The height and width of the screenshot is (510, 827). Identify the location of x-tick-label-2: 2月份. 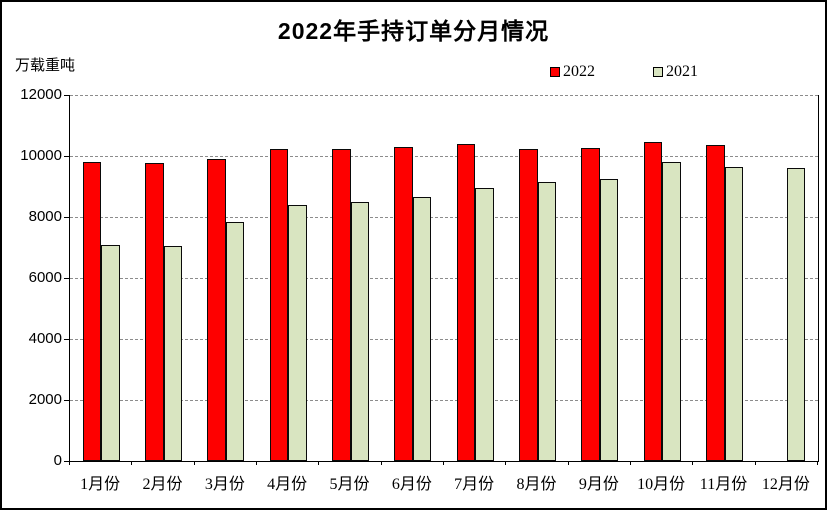
(162, 484).